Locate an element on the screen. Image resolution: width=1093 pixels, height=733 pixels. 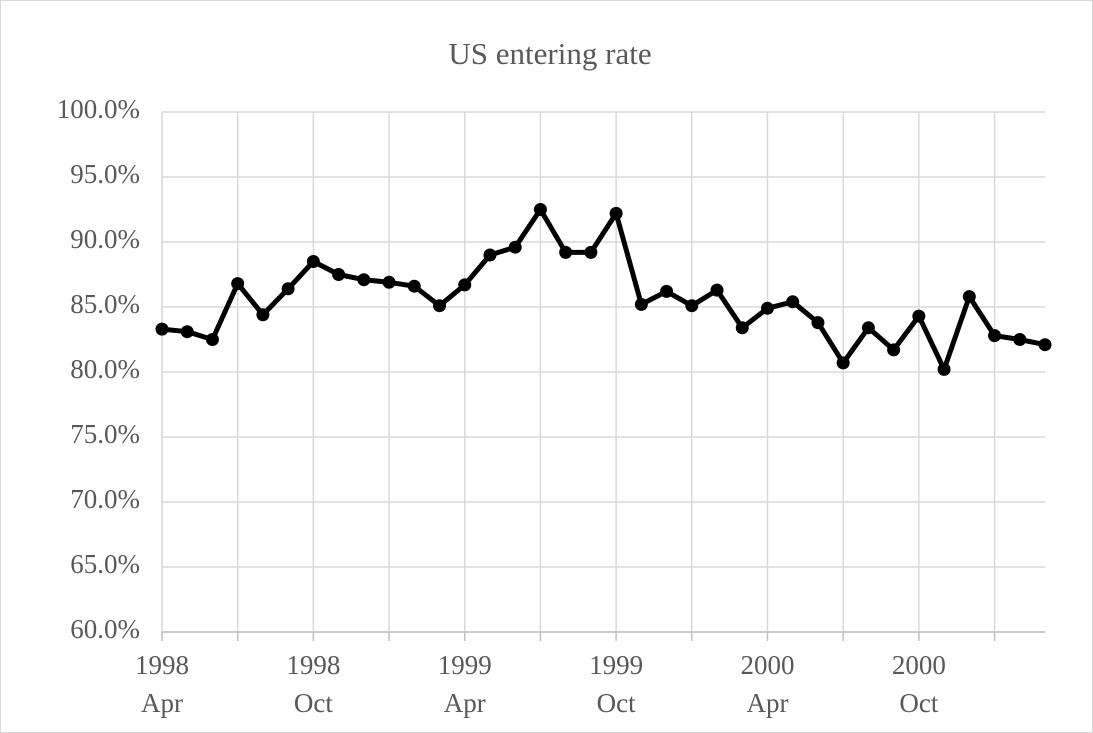
y-tick-label: 75.0% is located at coordinates (105, 434).